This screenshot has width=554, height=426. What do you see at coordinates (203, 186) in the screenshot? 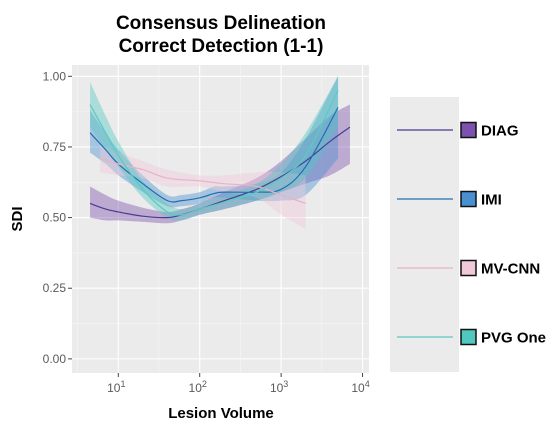
I see `band-mv-cnn` at bounding box center [203, 186].